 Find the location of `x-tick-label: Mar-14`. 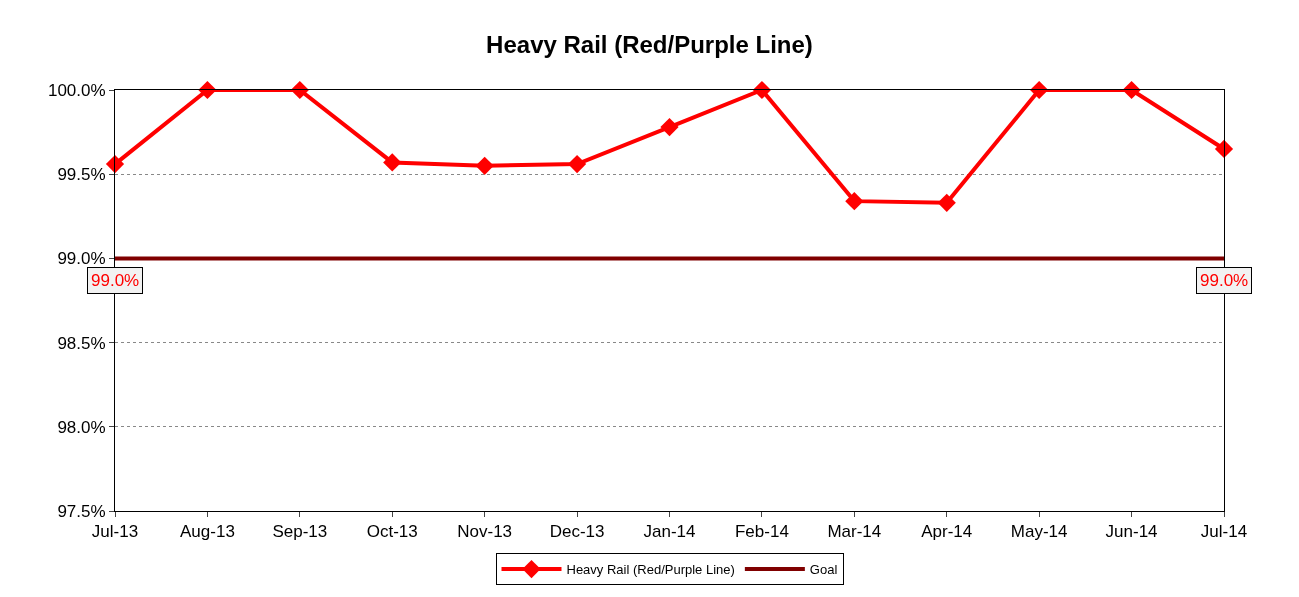

x-tick-label: Mar-14 is located at coordinates (854, 532).